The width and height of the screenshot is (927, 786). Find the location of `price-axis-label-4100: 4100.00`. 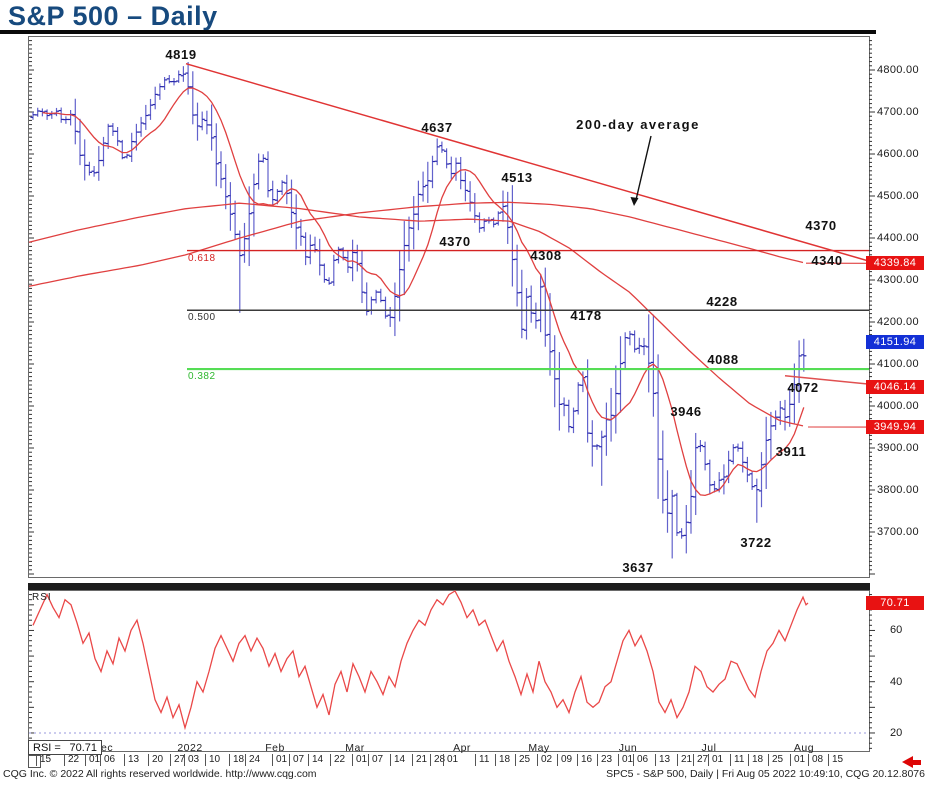

price-axis-label-4100: 4100.00 is located at coordinates (898, 364).